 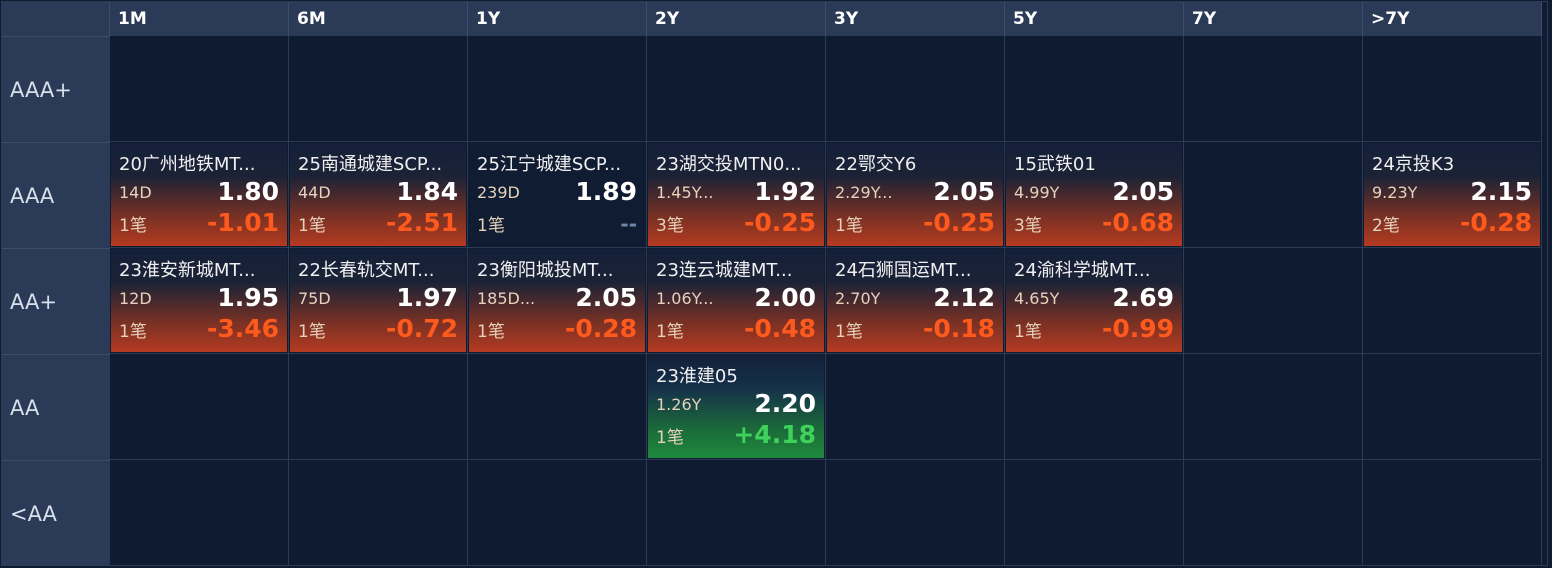 I want to click on bond-card: 24京投K3 9.23Y 2.15 2笔 -0.28, so click(x=1452, y=194).